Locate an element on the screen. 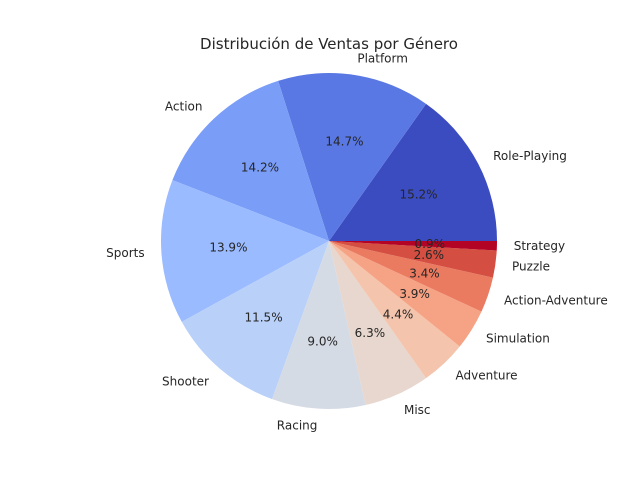  pct-label-role-playing: 15.2% is located at coordinates (418, 195).